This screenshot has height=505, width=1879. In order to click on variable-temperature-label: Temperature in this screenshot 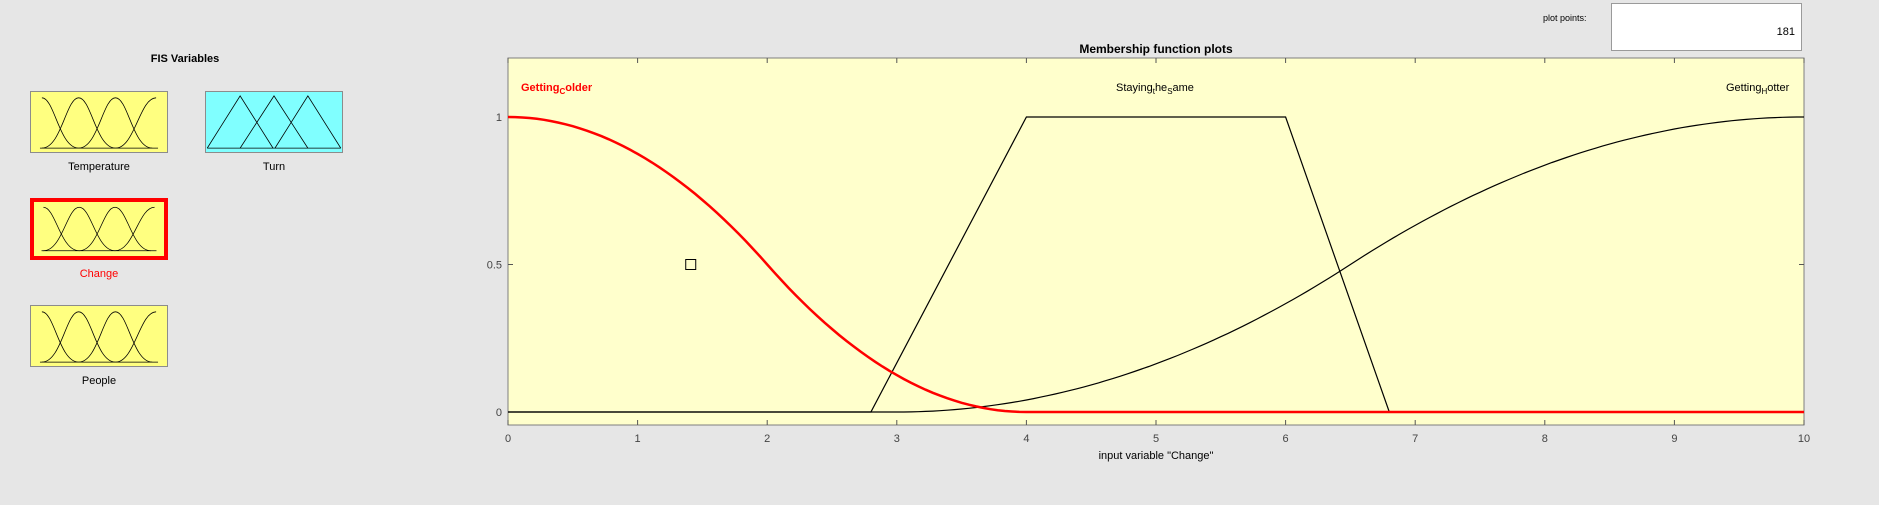, I will do `click(99, 167)`.